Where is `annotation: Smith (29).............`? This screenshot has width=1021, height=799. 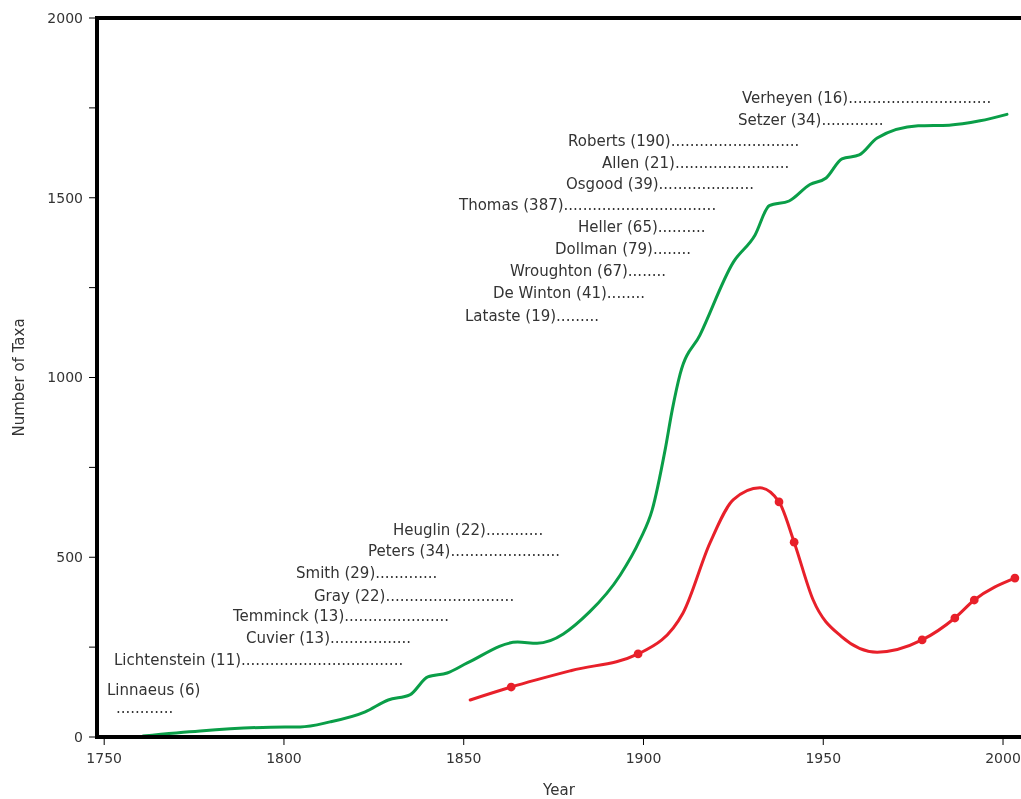
annotation: Smith (29)............. is located at coordinates (367, 573).